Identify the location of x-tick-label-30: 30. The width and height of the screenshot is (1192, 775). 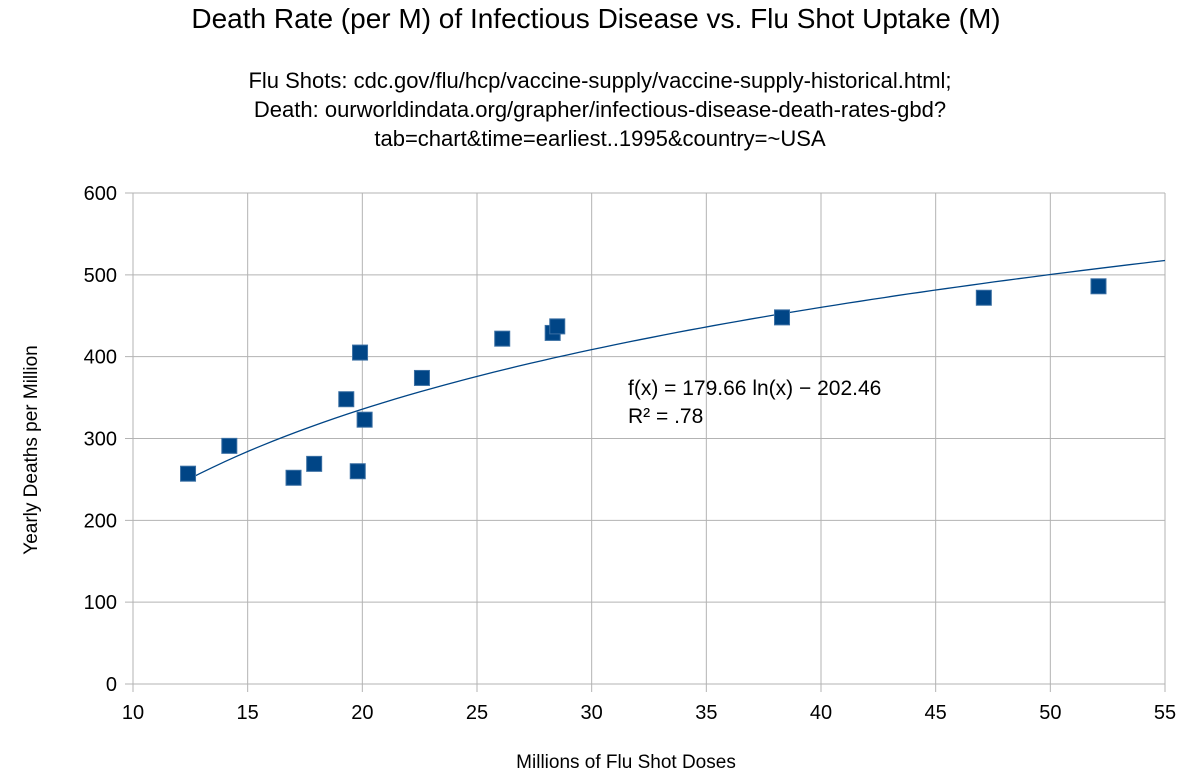
(592, 713).